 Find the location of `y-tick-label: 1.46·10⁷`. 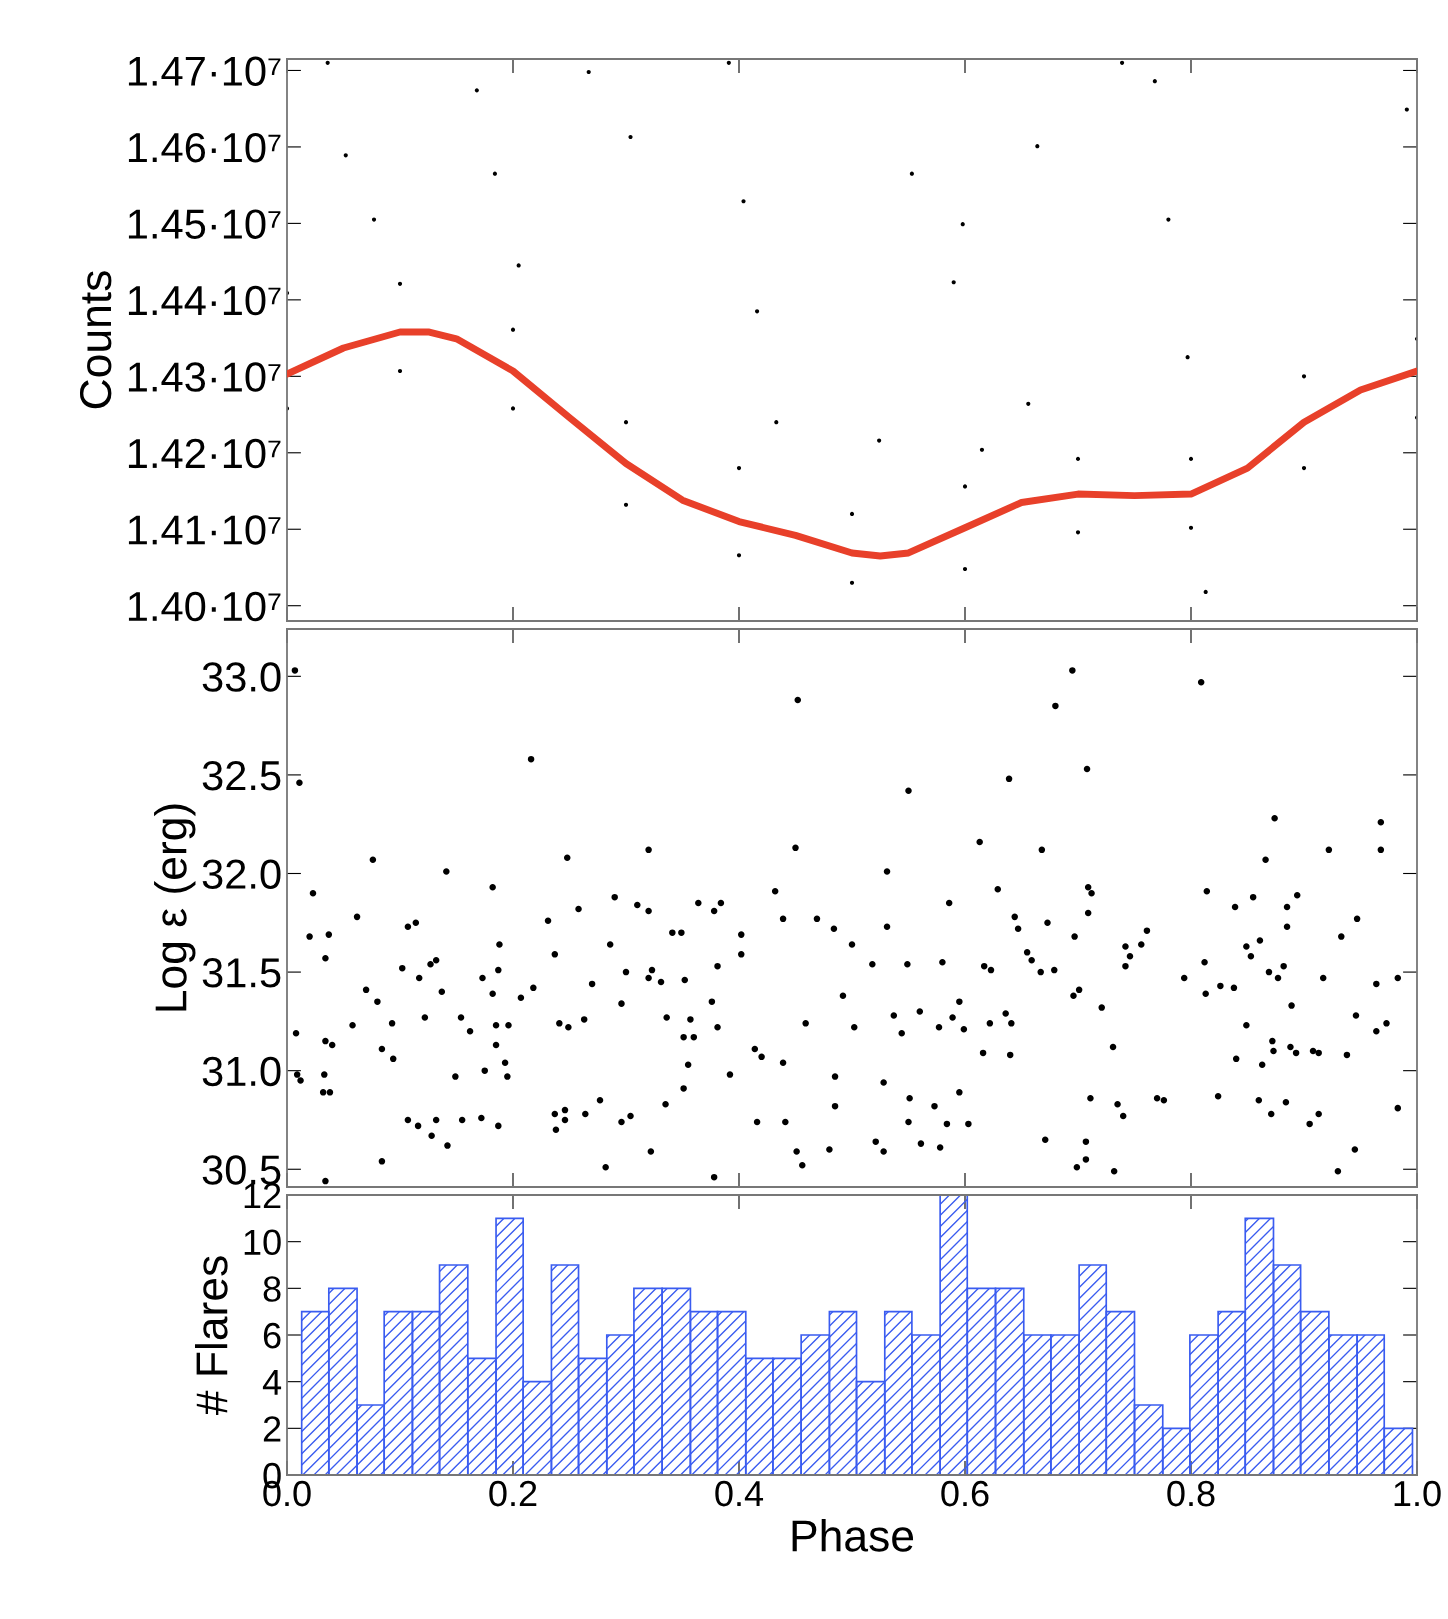

y-tick-label: 1.46·10⁷ is located at coordinates (204, 147).